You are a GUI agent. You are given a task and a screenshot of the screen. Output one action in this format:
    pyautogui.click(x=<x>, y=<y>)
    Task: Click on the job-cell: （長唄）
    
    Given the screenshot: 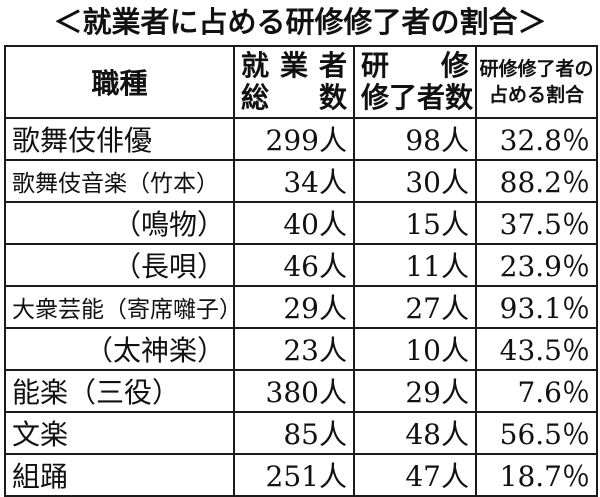 What is the action you would take?
    pyautogui.click(x=119, y=265)
    